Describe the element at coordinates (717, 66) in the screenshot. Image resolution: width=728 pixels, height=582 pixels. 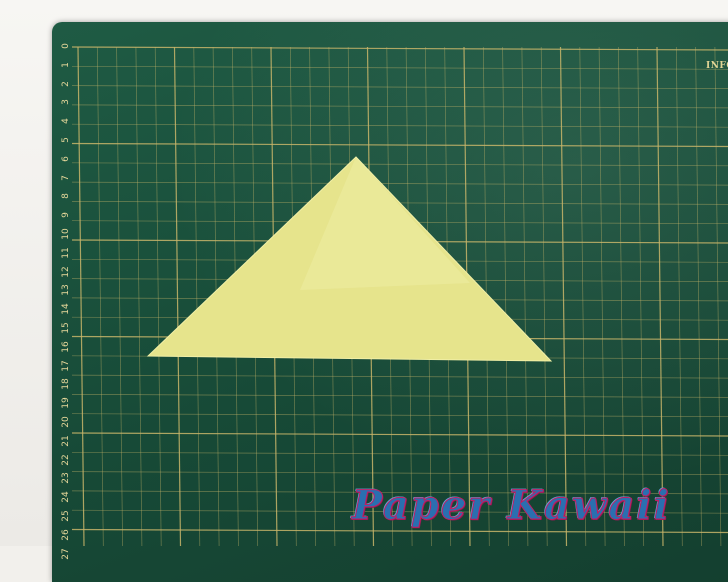
I see `mat-brand-text: INFO` at that location.